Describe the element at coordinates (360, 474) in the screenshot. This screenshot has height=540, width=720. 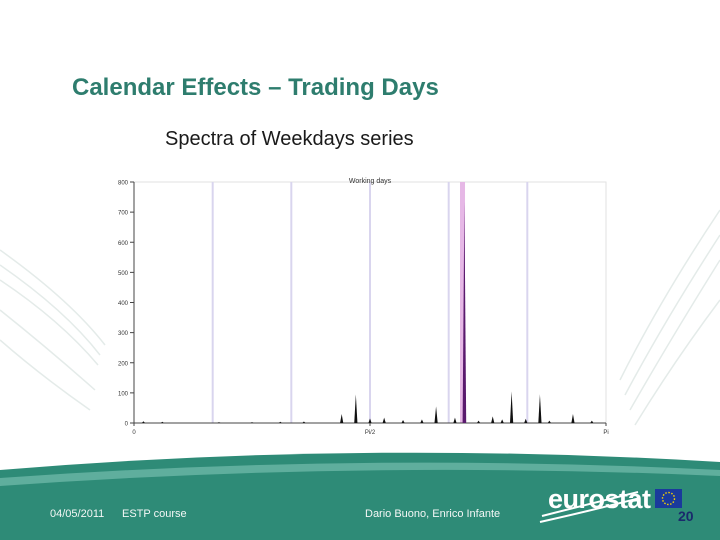
I see `footer-band-light` at that location.